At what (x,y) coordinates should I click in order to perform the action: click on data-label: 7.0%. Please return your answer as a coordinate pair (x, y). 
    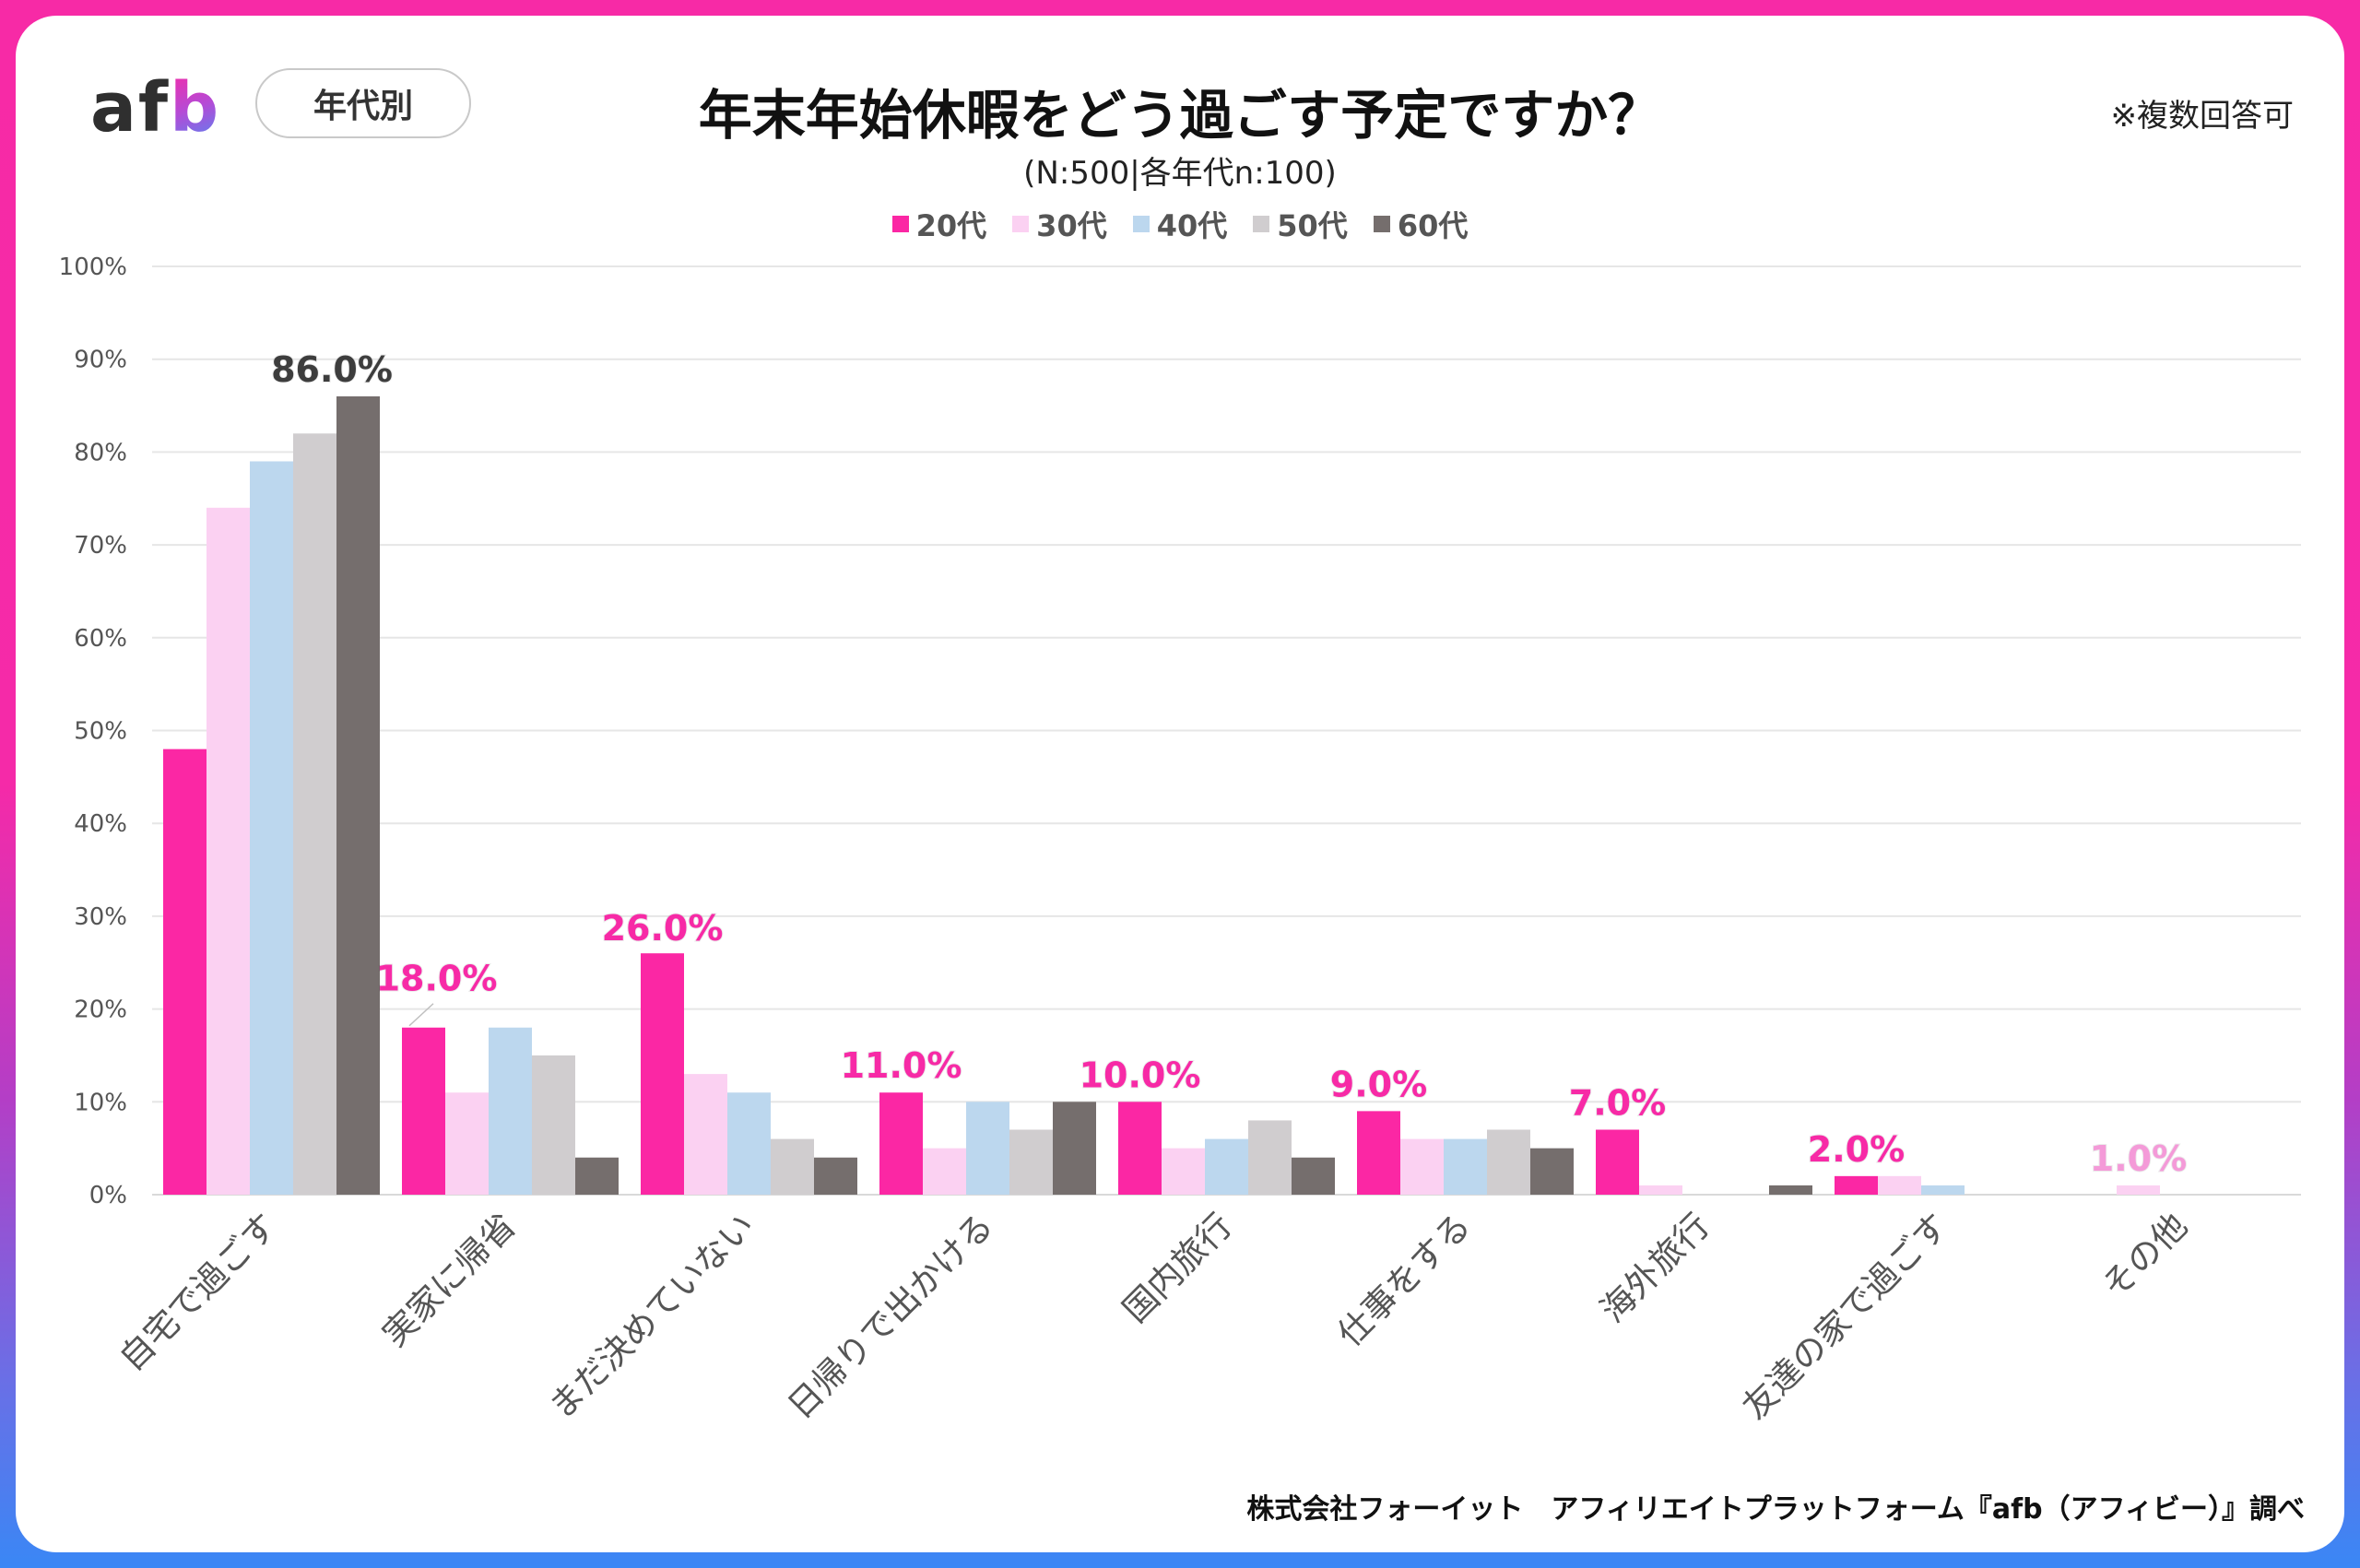
    Looking at the image, I should click on (1617, 1104).